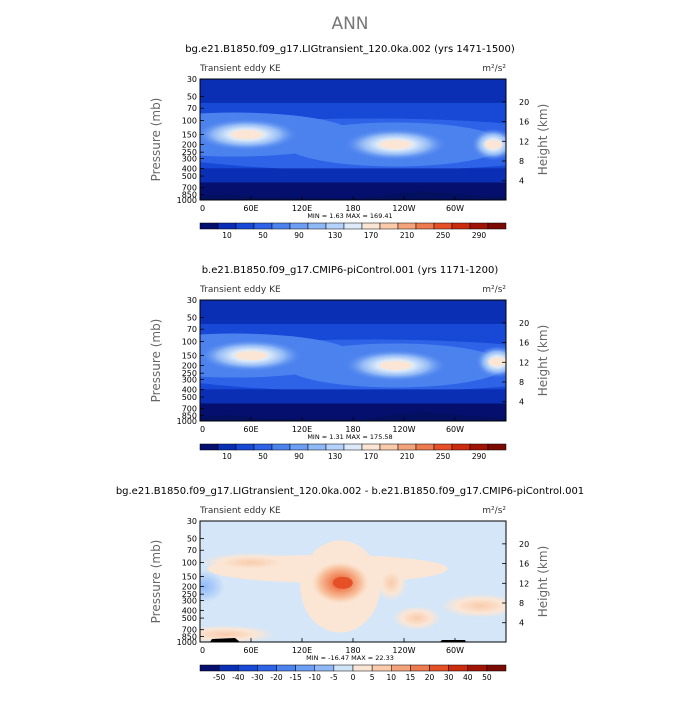 Image resolution: width=700 pixels, height=704 pixels. What do you see at coordinates (468, 677) in the screenshot?
I see `colorbar-label: 40` at bounding box center [468, 677].